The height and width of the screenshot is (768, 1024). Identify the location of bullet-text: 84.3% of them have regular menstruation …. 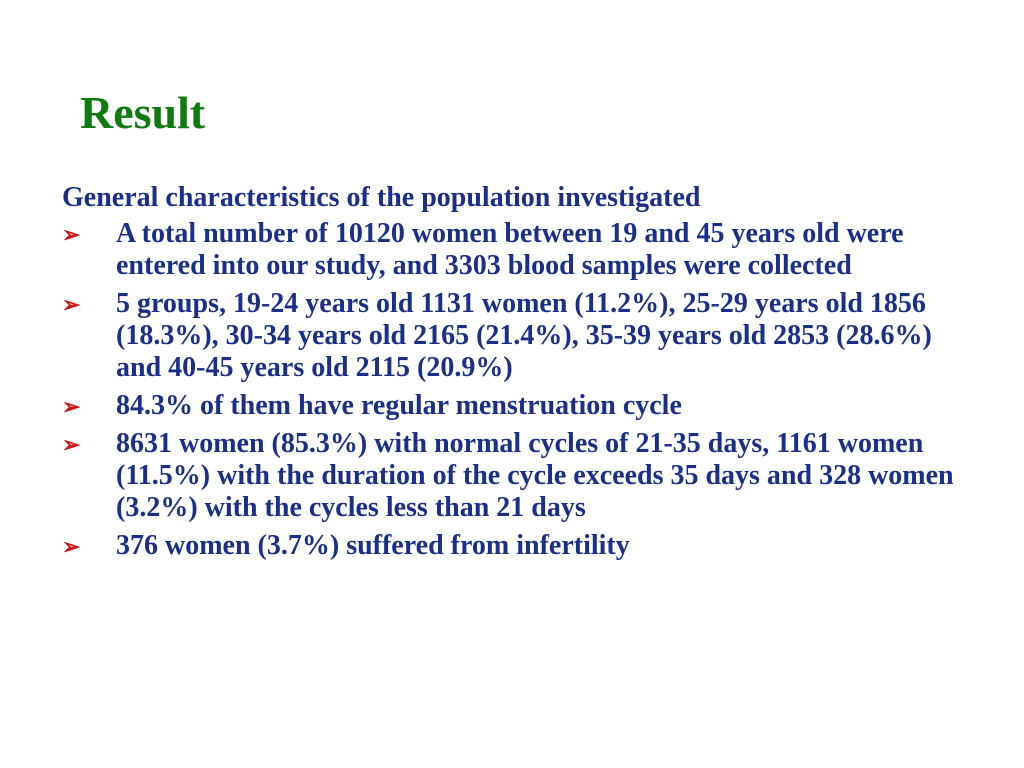
(399, 405).